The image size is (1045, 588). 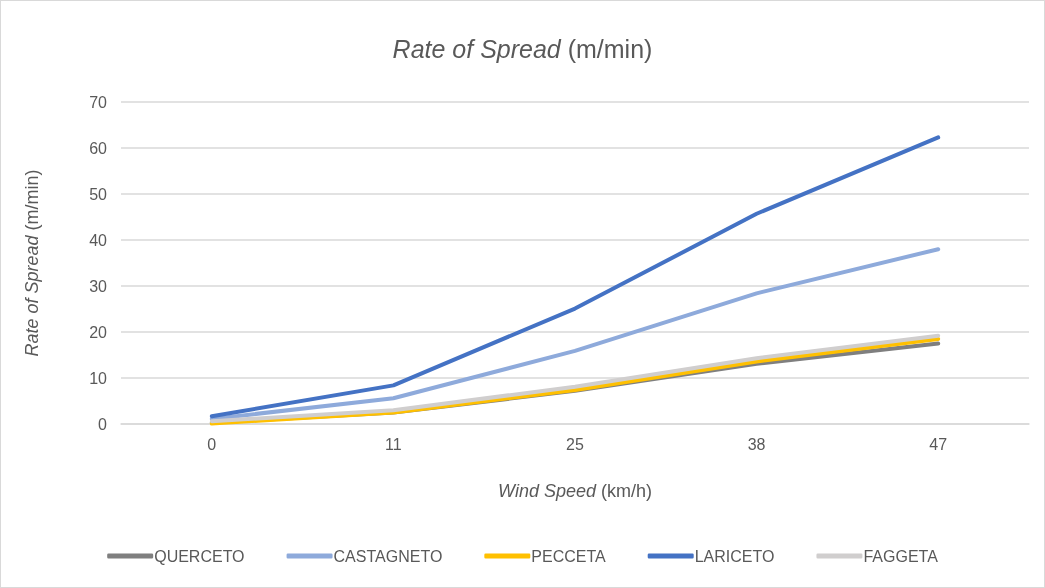 I want to click on y-tick-label: 20, so click(x=98, y=332).